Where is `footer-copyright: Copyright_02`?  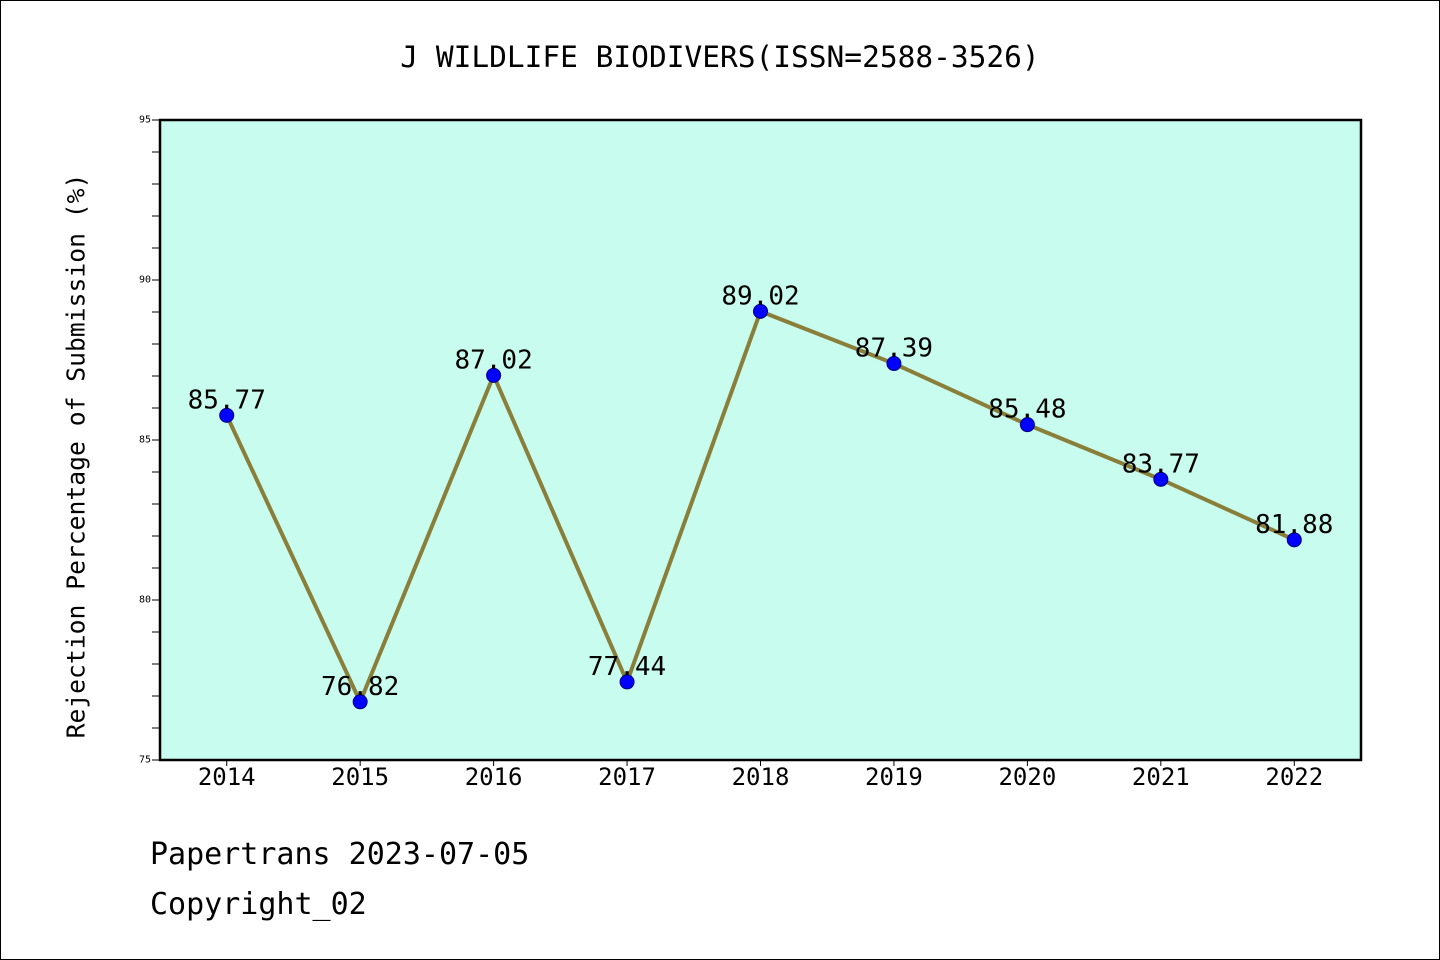 footer-copyright: Copyright_02 is located at coordinates (258, 904).